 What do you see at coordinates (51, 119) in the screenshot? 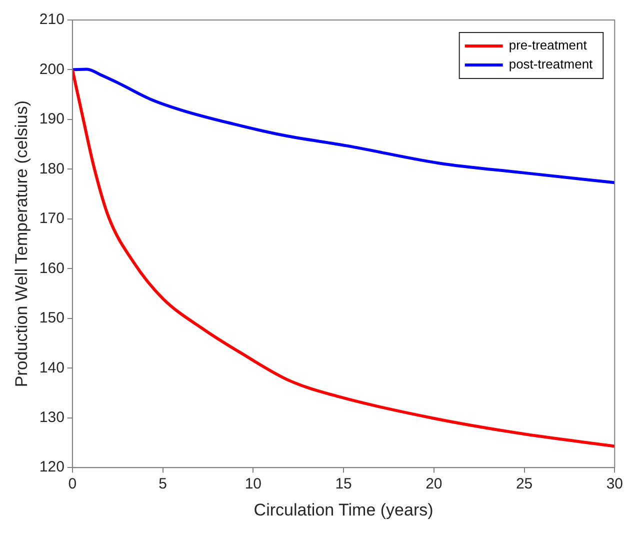
I see `y-tick-label: 190` at bounding box center [51, 119].